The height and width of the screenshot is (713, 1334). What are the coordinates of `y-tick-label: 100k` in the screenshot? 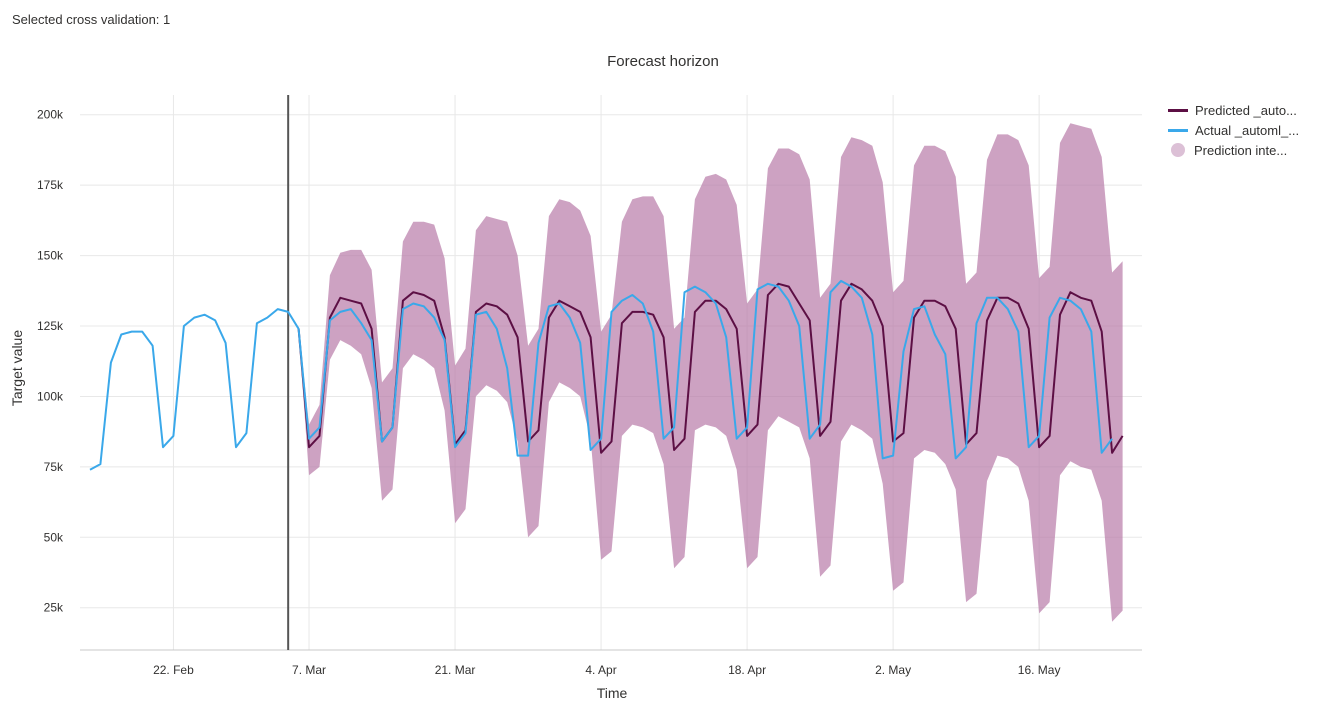 It's located at (50, 396).